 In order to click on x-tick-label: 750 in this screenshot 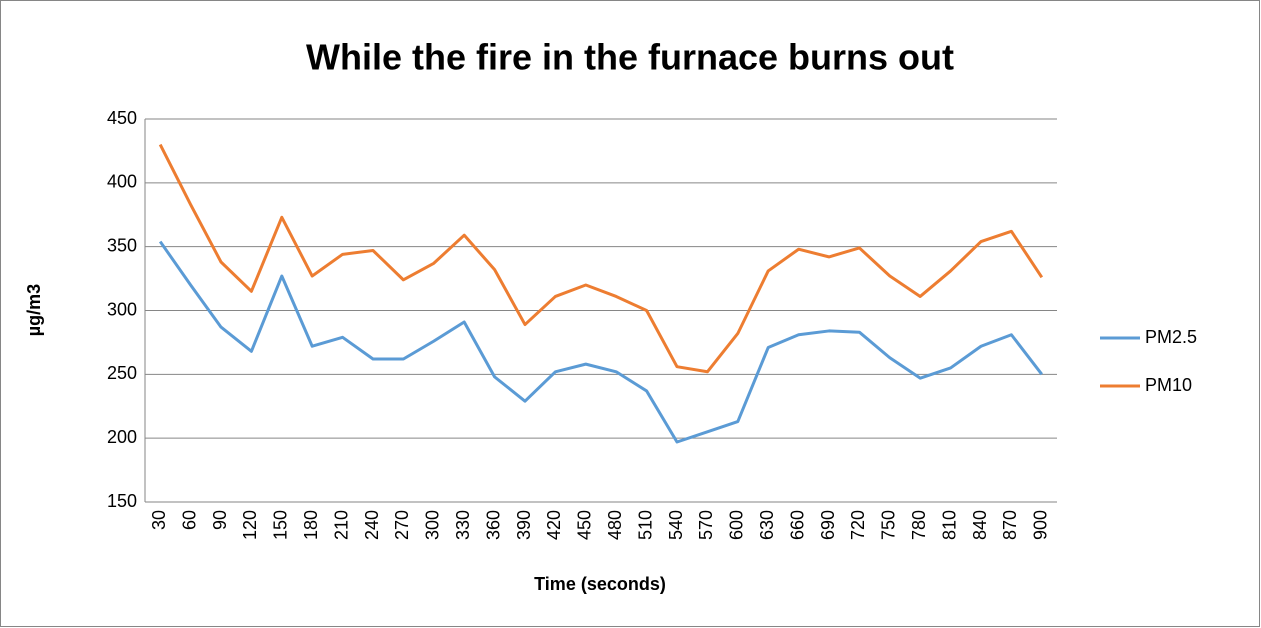, I will do `click(889, 525)`.